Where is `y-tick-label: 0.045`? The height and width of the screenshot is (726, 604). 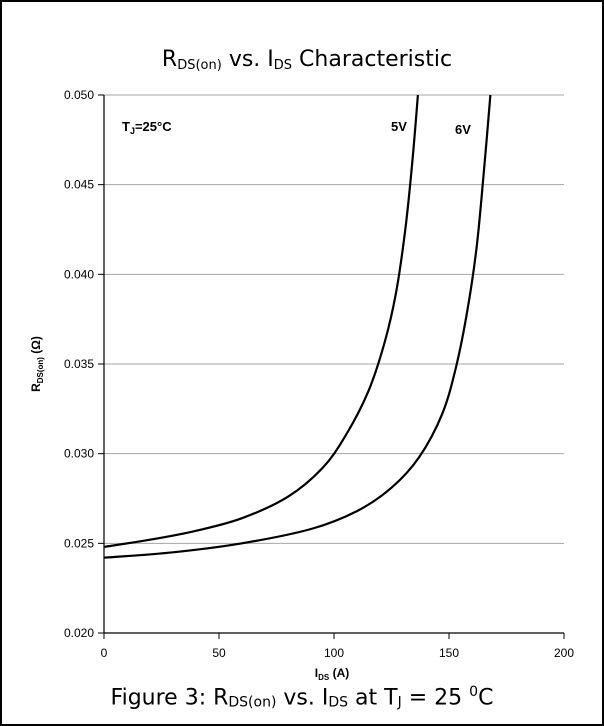
y-tick-label: 0.045 is located at coordinates (79, 185).